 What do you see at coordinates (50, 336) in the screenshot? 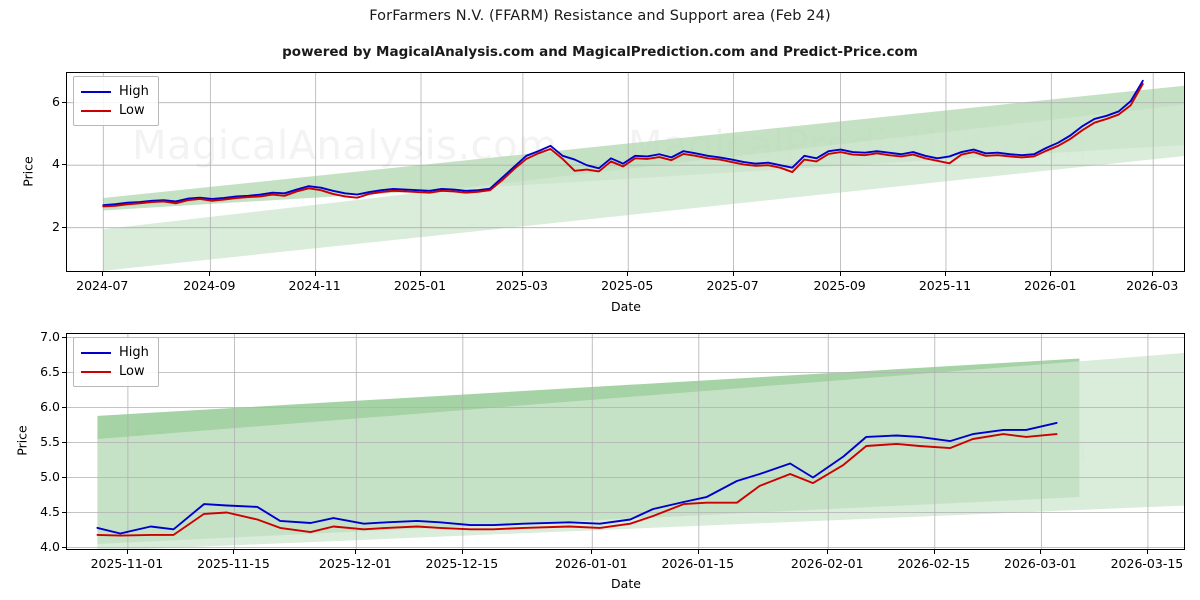
I see `y-tick-label: 7.0` at bounding box center [50, 336].